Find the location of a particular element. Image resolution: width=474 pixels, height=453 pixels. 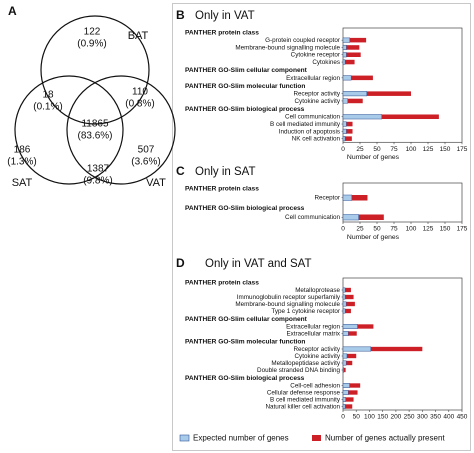

panel-letter: A is located at coordinates (12, 11).